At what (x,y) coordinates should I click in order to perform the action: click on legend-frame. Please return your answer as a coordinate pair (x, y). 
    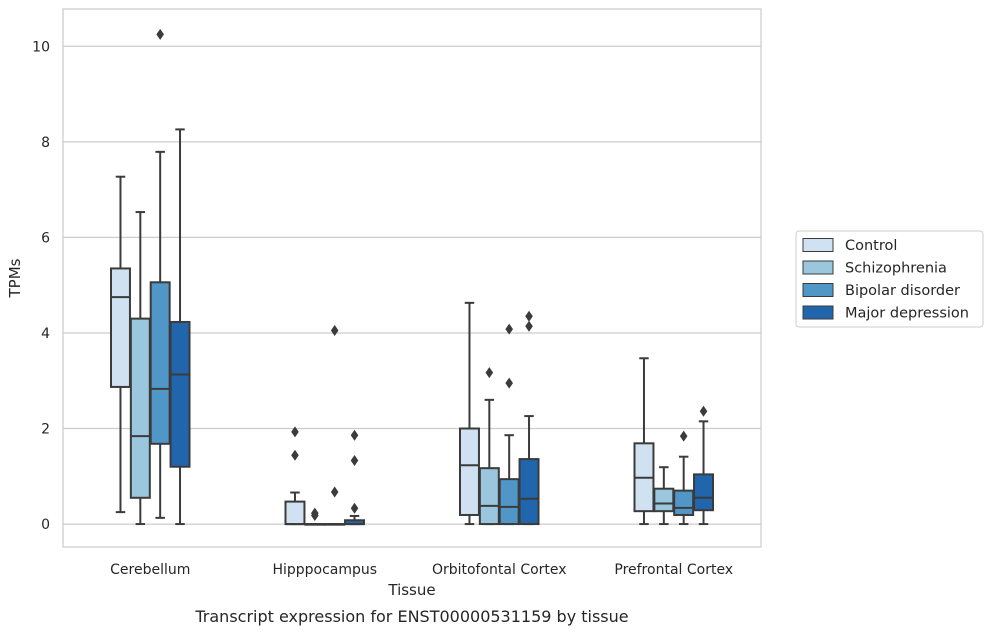
    Looking at the image, I should click on (889, 279).